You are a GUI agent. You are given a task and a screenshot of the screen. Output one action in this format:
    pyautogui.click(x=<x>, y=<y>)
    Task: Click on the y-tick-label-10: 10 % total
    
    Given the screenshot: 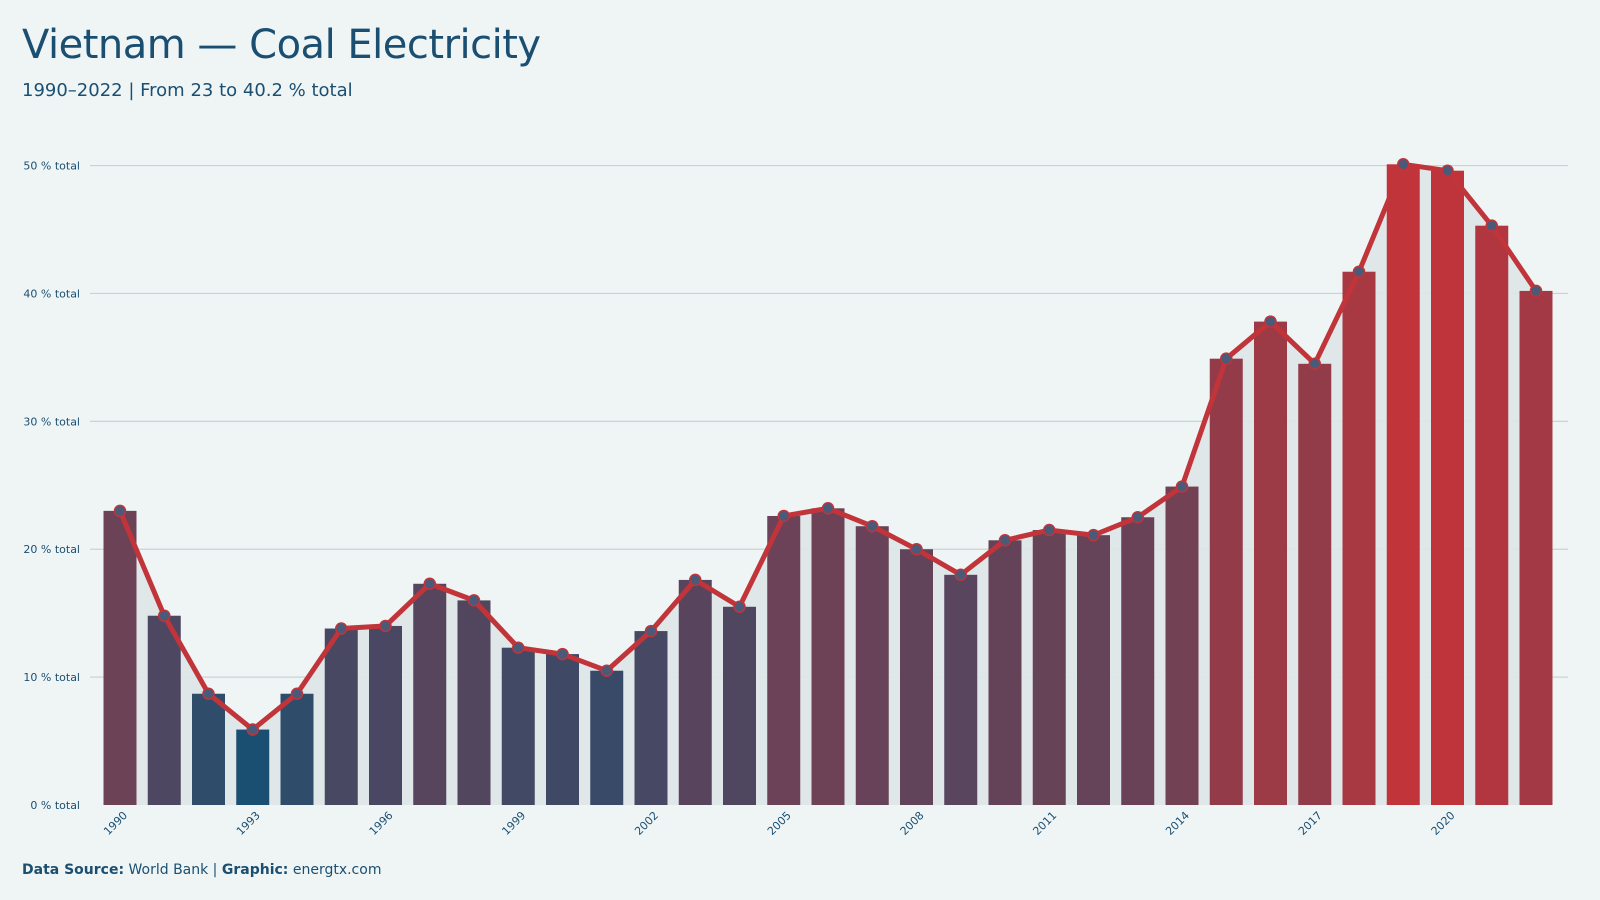 What is the action you would take?
    pyautogui.click(x=51, y=677)
    